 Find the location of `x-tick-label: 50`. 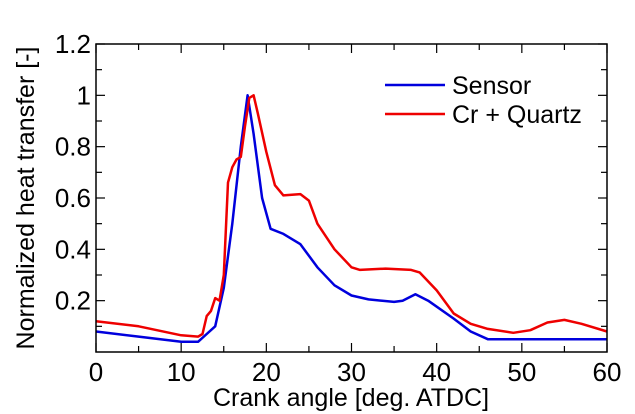

x-tick-label: 50 is located at coordinates (521, 372).